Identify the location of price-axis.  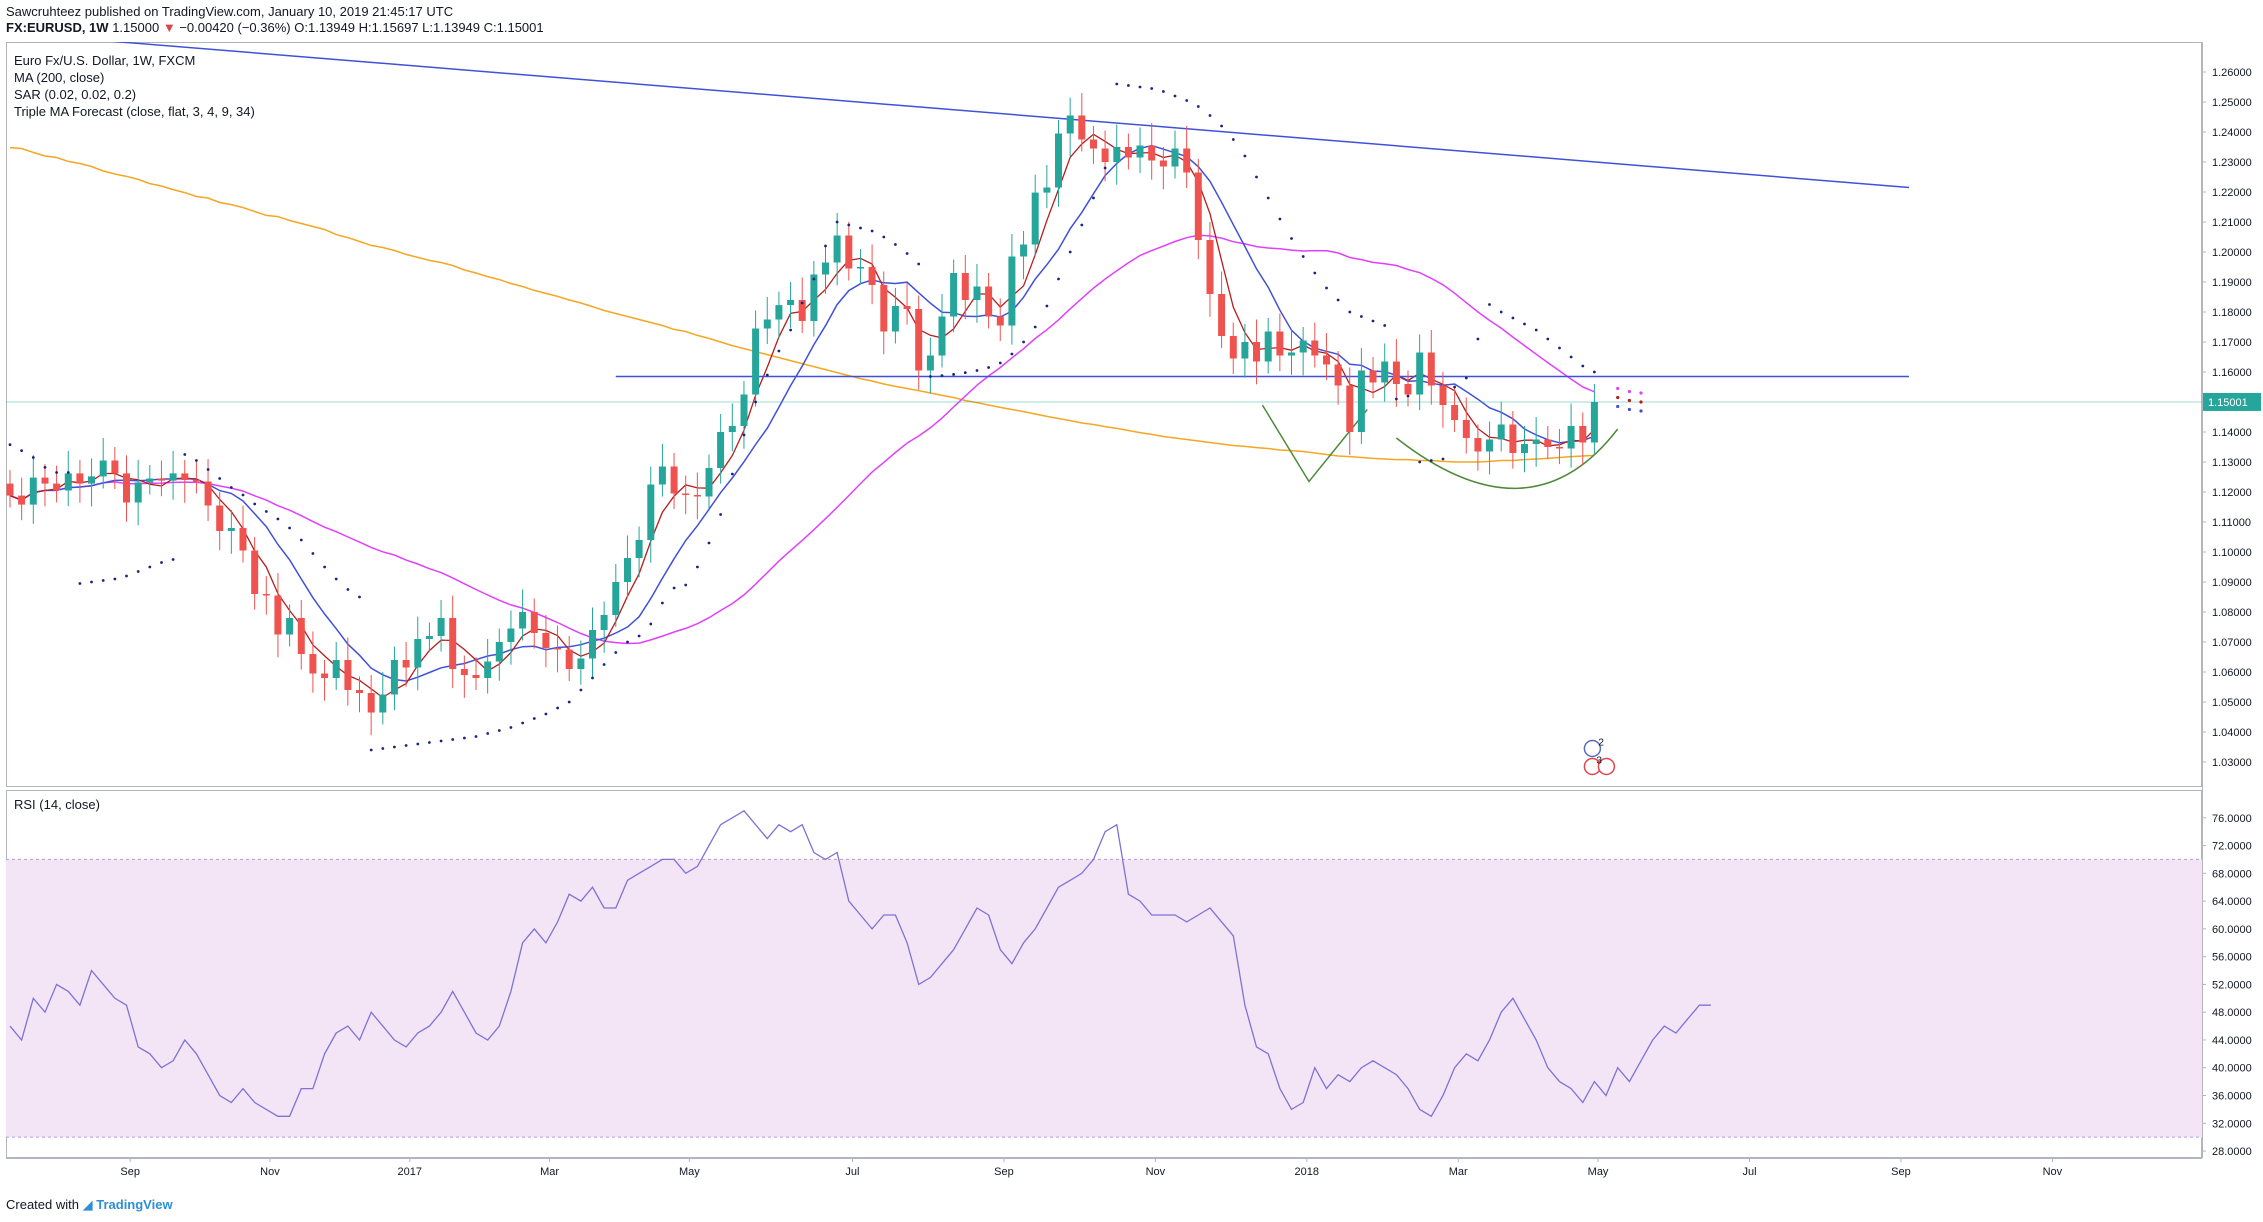
(2232, 600).